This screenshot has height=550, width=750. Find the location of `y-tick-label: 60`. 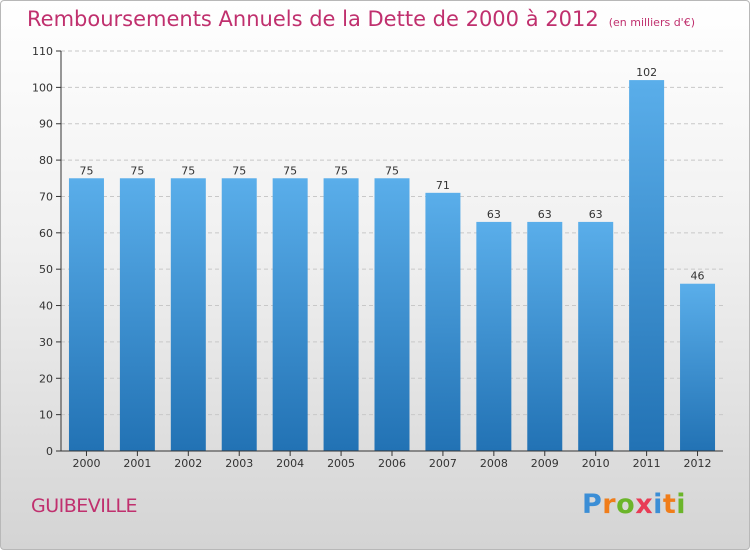

y-tick-label: 60 is located at coordinates (46, 233).